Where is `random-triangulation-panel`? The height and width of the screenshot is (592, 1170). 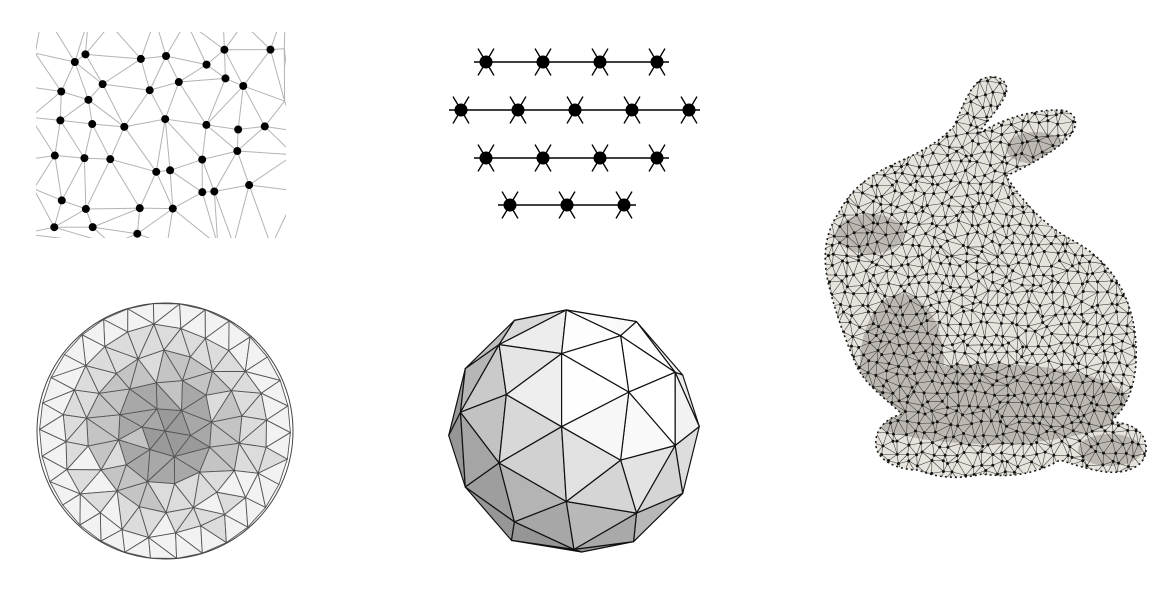
random-triangulation-panel is located at coordinates (161, 135).